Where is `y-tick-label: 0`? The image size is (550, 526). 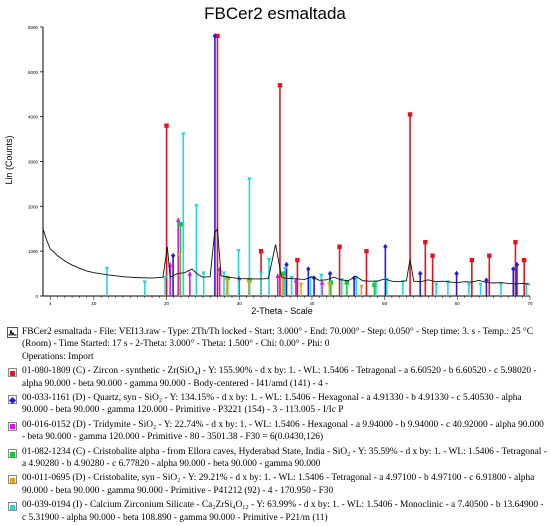 y-tick-label: 0 is located at coordinates (36, 296).